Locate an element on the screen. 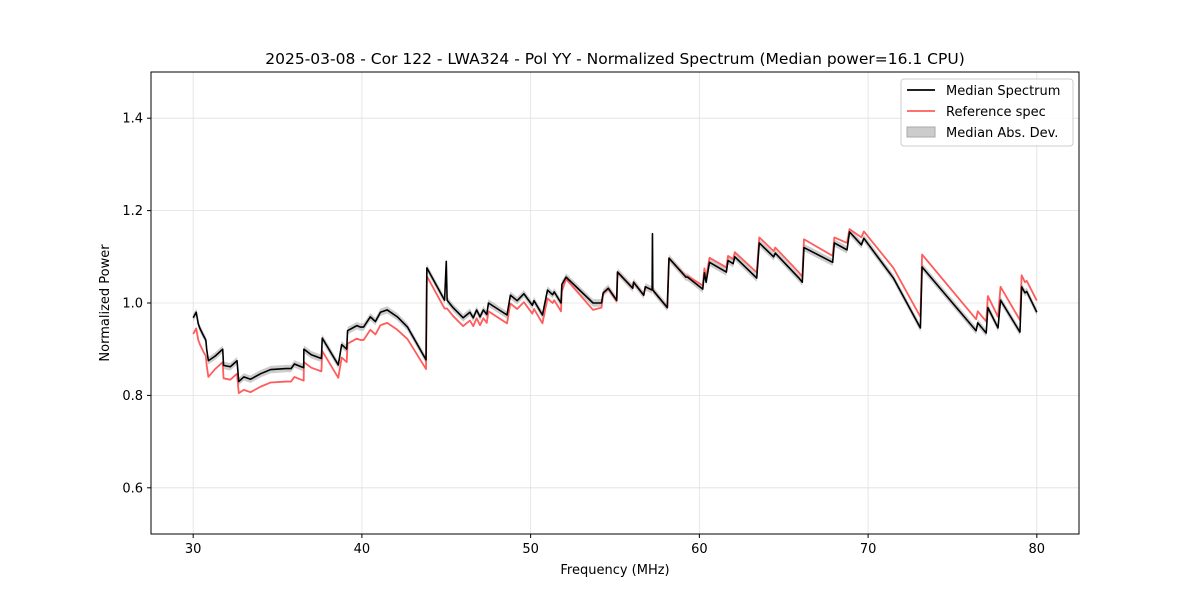  x-tick-label: 70 is located at coordinates (868, 549).